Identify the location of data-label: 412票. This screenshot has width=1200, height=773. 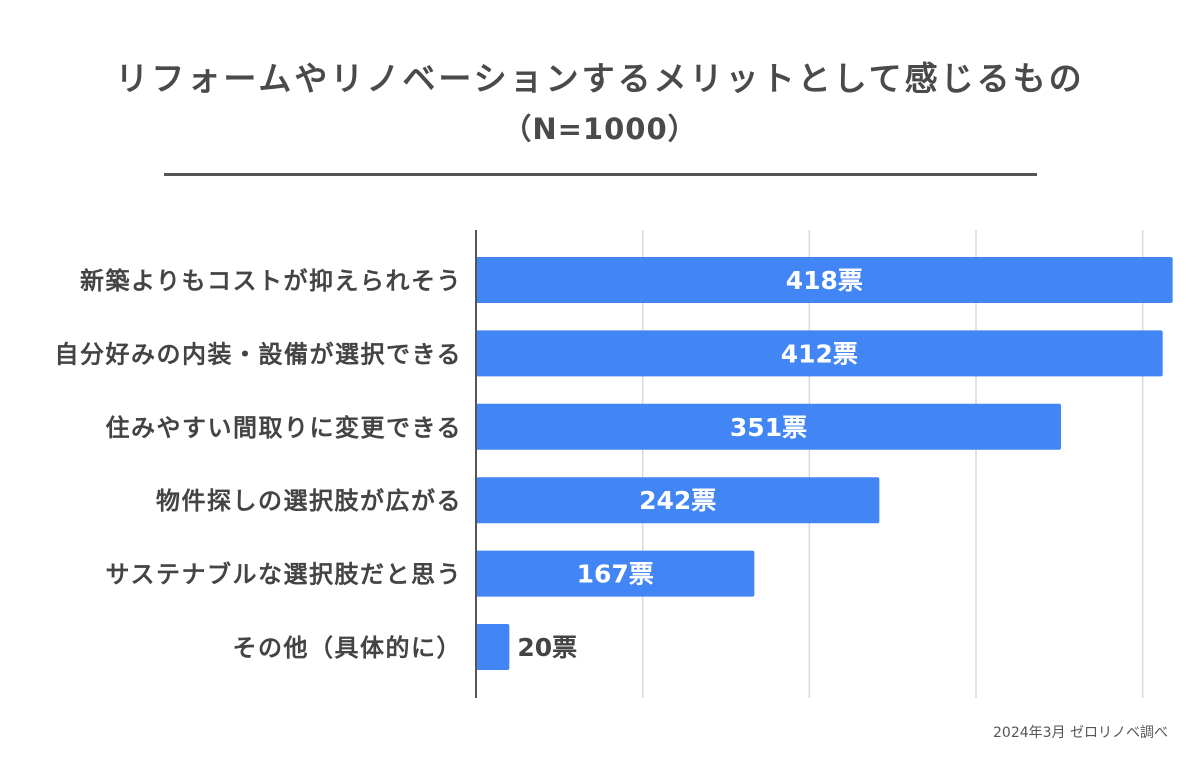
(819, 353).